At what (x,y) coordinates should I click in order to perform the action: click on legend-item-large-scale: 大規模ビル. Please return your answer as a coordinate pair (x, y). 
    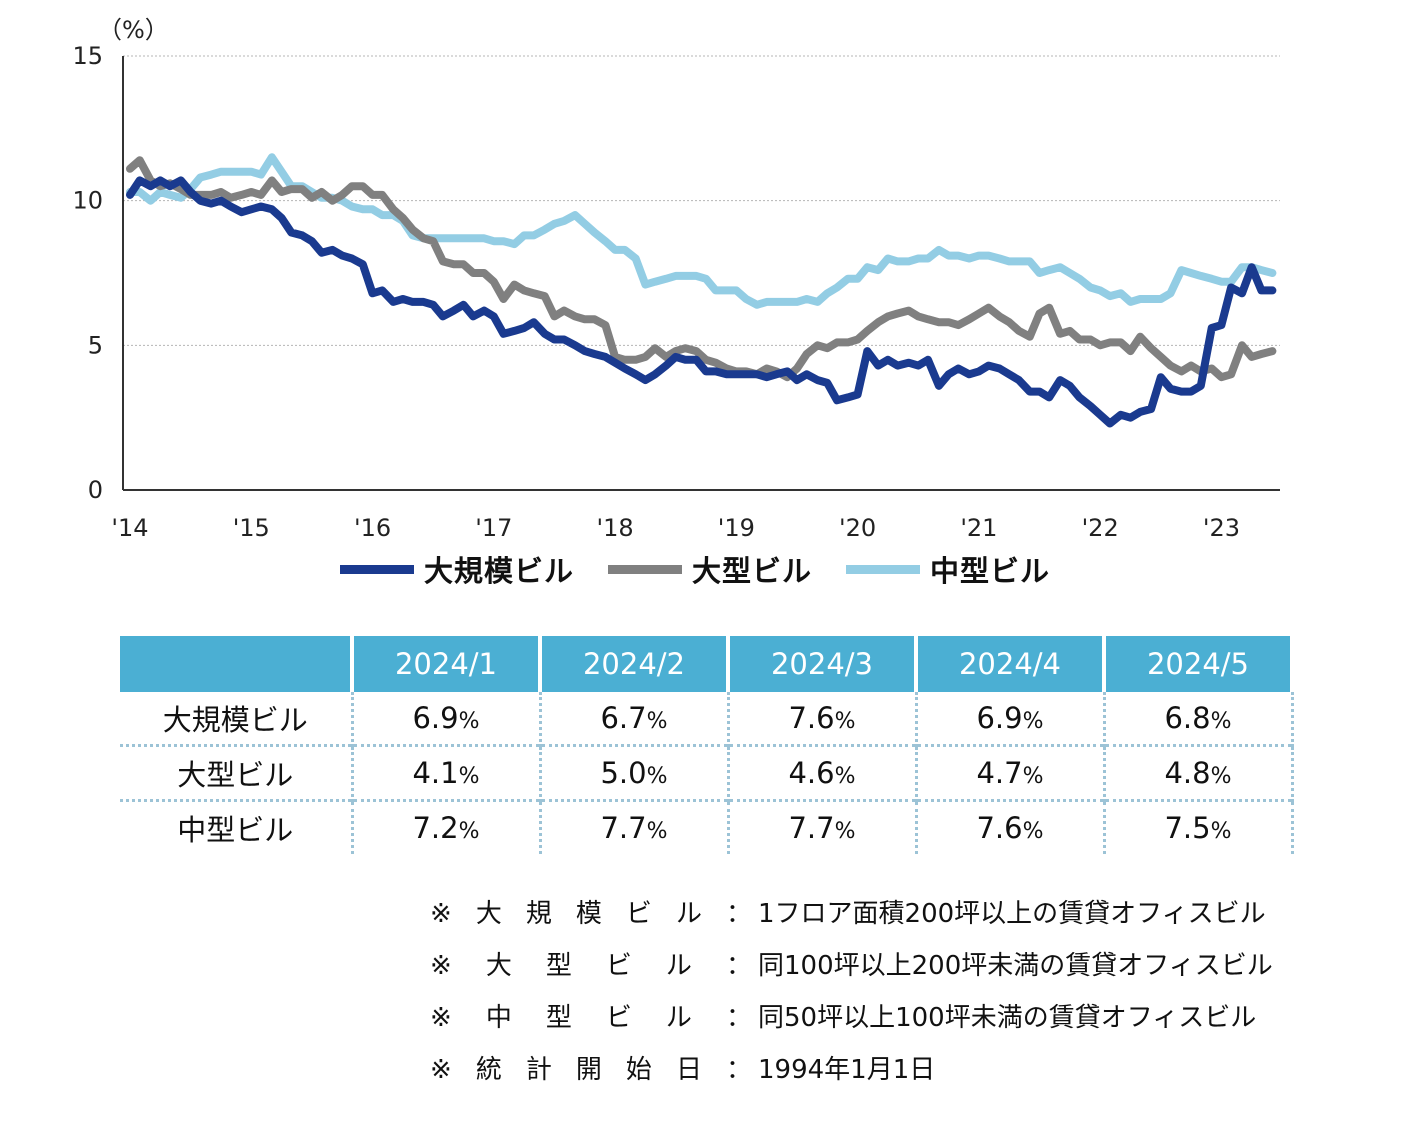
    Looking at the image, I should click on (457, 569).